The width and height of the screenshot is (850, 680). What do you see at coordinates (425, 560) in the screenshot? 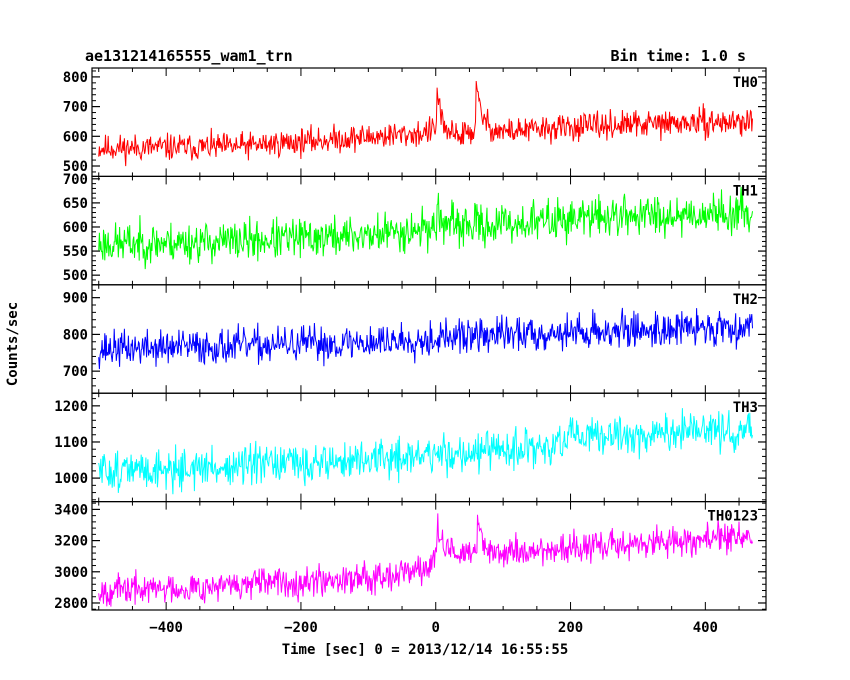
I see `series-line-th0123` at bounding box center [425, 560].